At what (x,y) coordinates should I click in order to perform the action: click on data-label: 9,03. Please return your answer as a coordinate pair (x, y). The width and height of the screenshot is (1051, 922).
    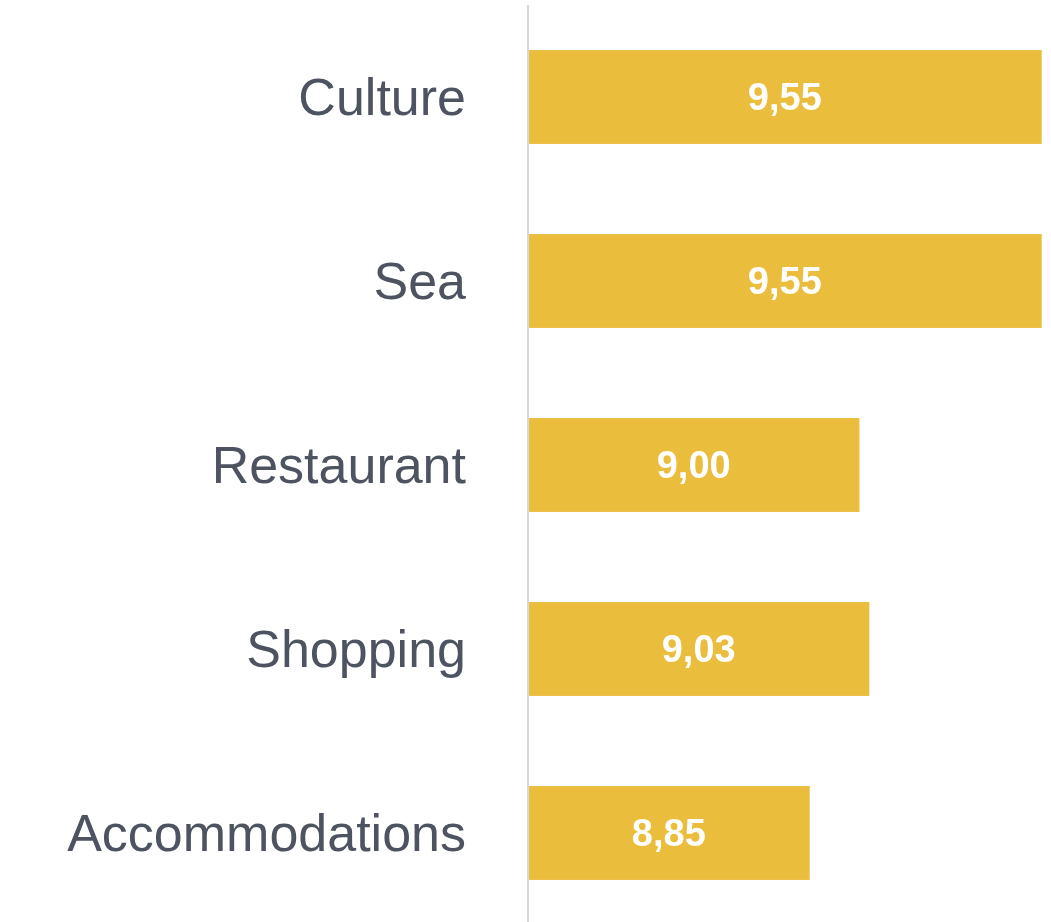
    Looking at the image, I should click on (698, 649).